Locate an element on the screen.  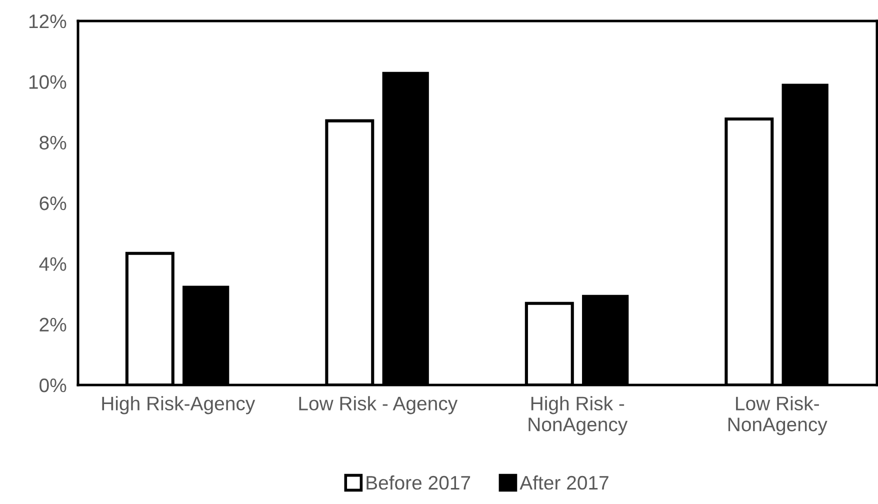
x-tick-label: Low Risk- NonAgency is located at coordinates (778, 416).